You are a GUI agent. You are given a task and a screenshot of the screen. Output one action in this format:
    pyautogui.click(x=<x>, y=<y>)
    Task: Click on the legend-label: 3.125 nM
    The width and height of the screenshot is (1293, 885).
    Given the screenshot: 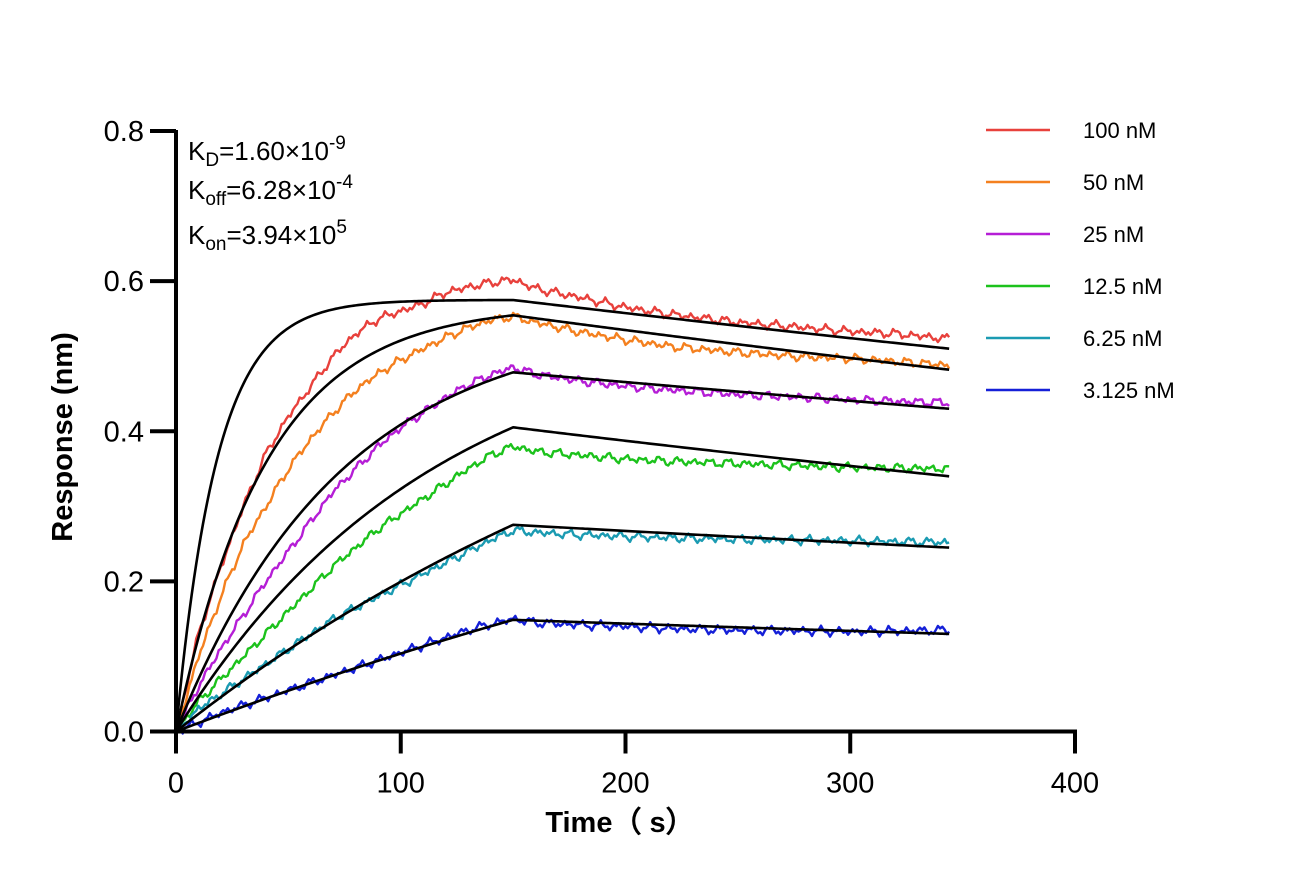 What is the action you would take?
    pyautogui.click(x=1129, y=390)
    